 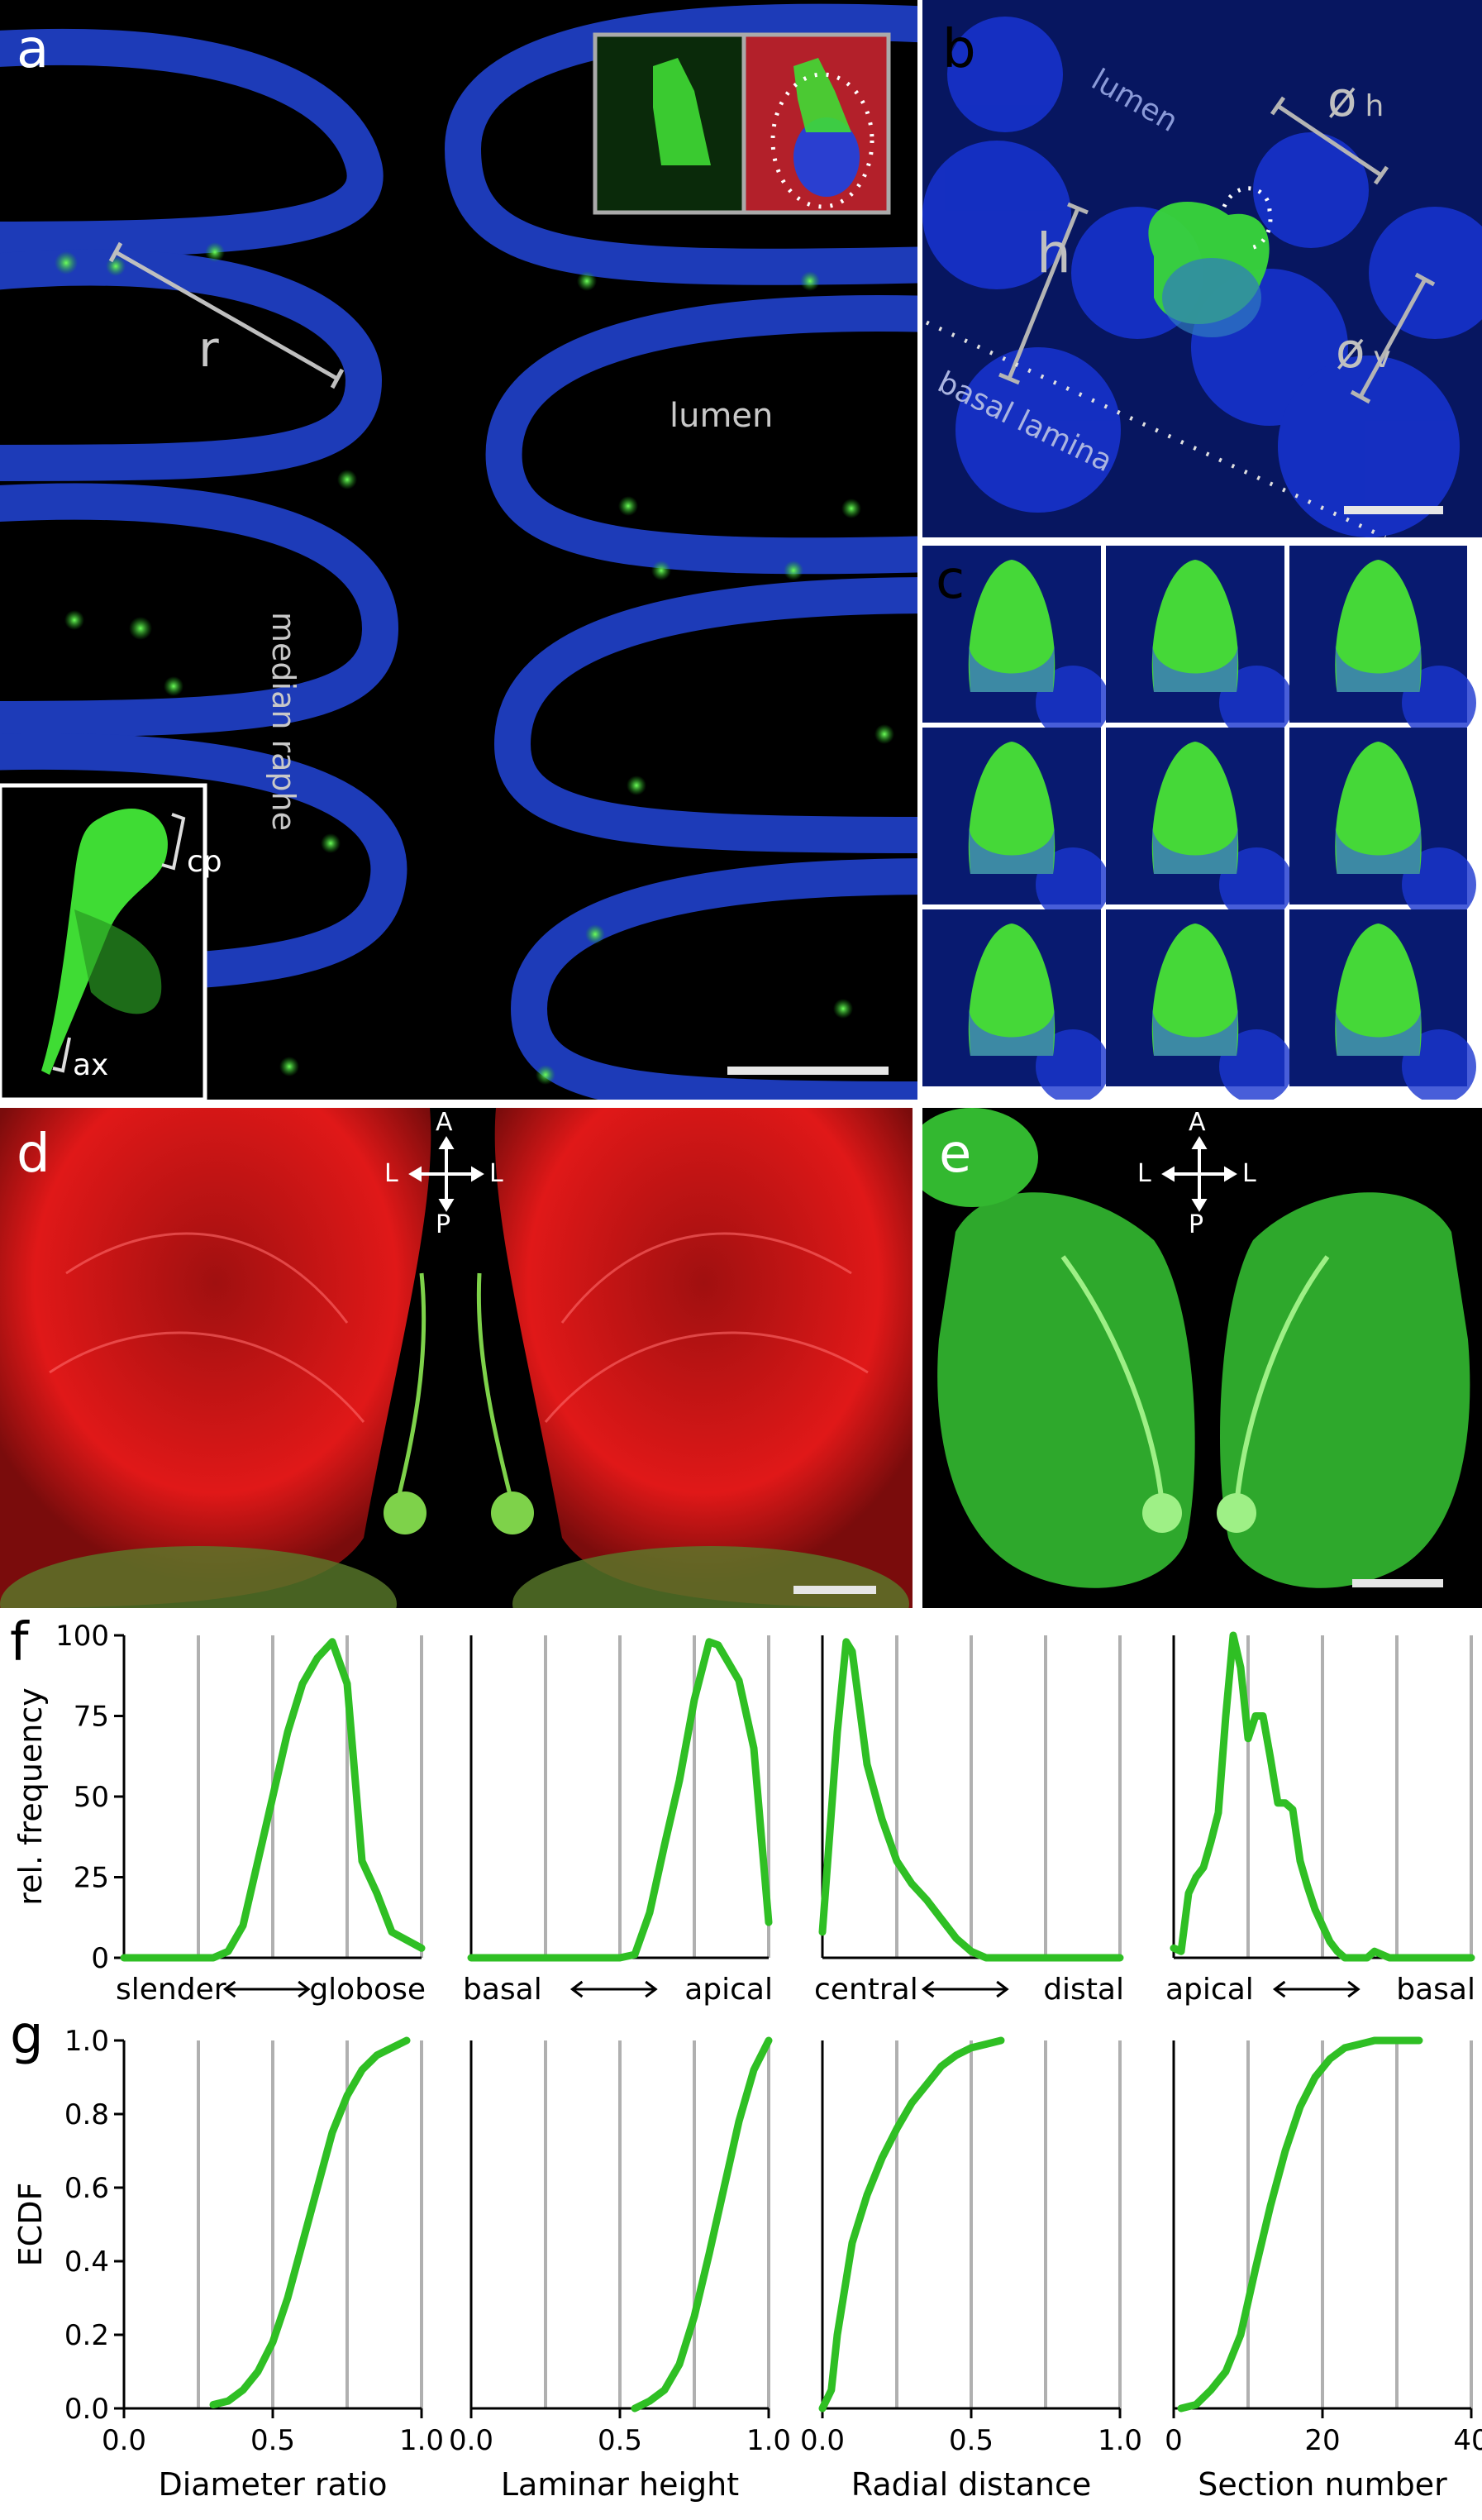 I want to click on range-label-right: basal, so click(x=1435, y=1990).